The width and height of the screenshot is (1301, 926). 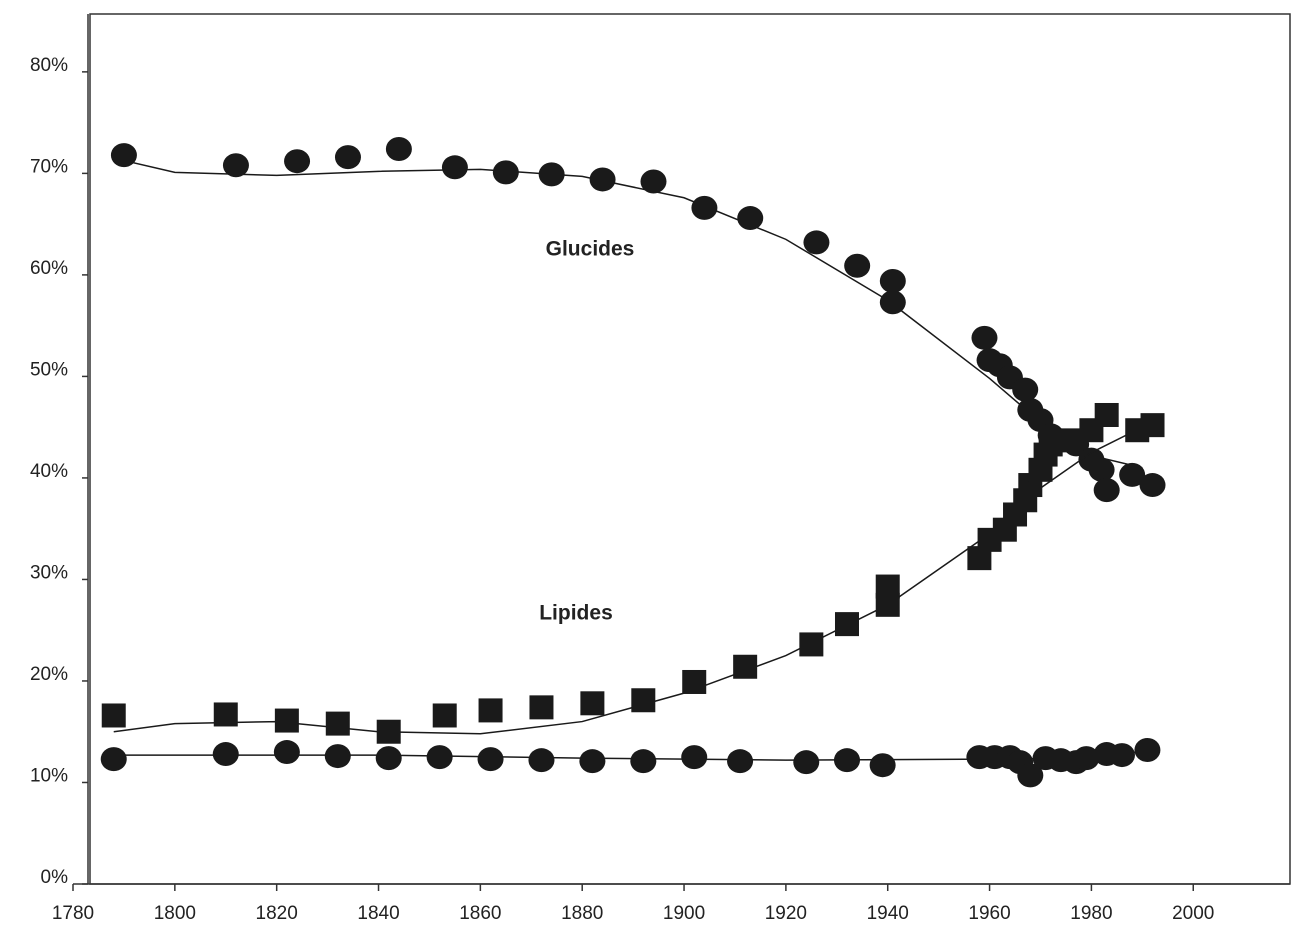 What do you see at coordinates (576, 613) in the screenshot?
I see `series-label: Lipides` at bounding box center [576, 613].